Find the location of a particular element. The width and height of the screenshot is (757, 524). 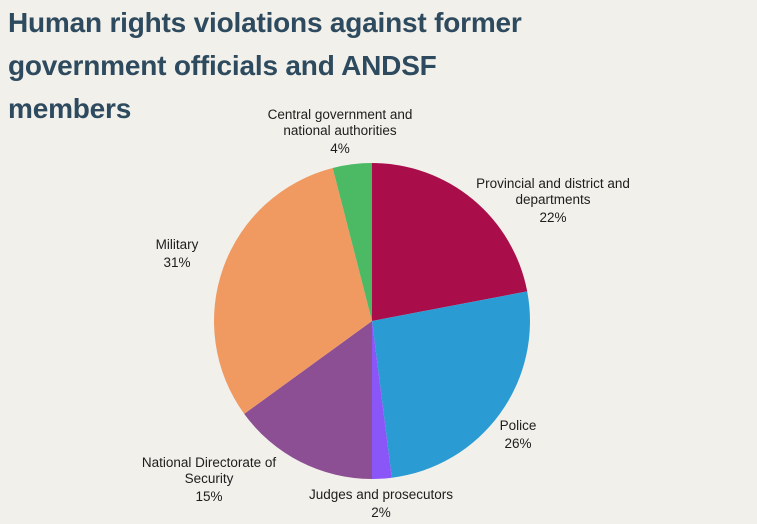

slice-percent: 2% is located at coordinates (381, 512).